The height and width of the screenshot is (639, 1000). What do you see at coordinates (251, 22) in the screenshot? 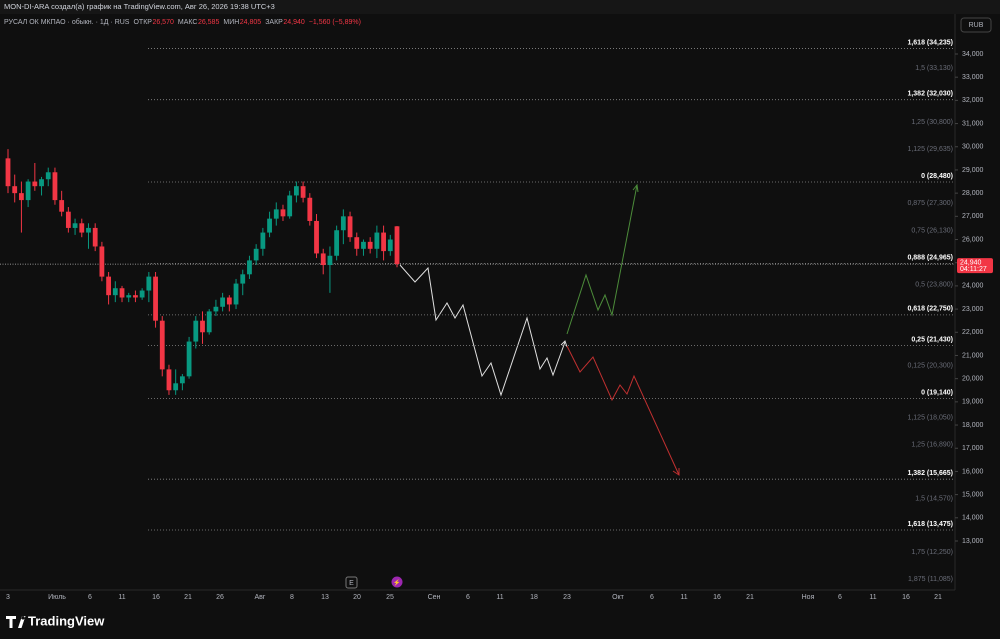
I see `legend-text: 24,805` at bounding box center [251, 22].